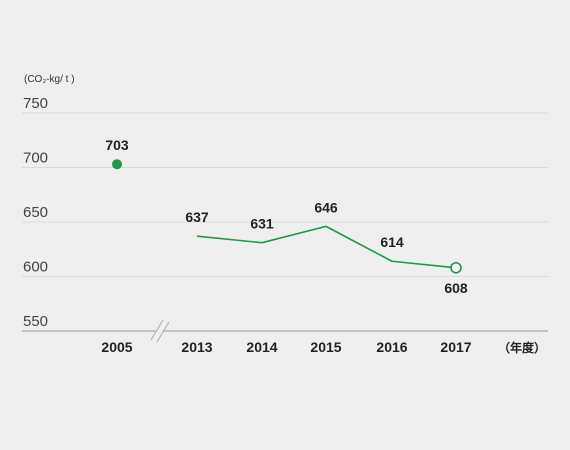  I want to click on x-tick-2014: 2014, so click(261, 347).